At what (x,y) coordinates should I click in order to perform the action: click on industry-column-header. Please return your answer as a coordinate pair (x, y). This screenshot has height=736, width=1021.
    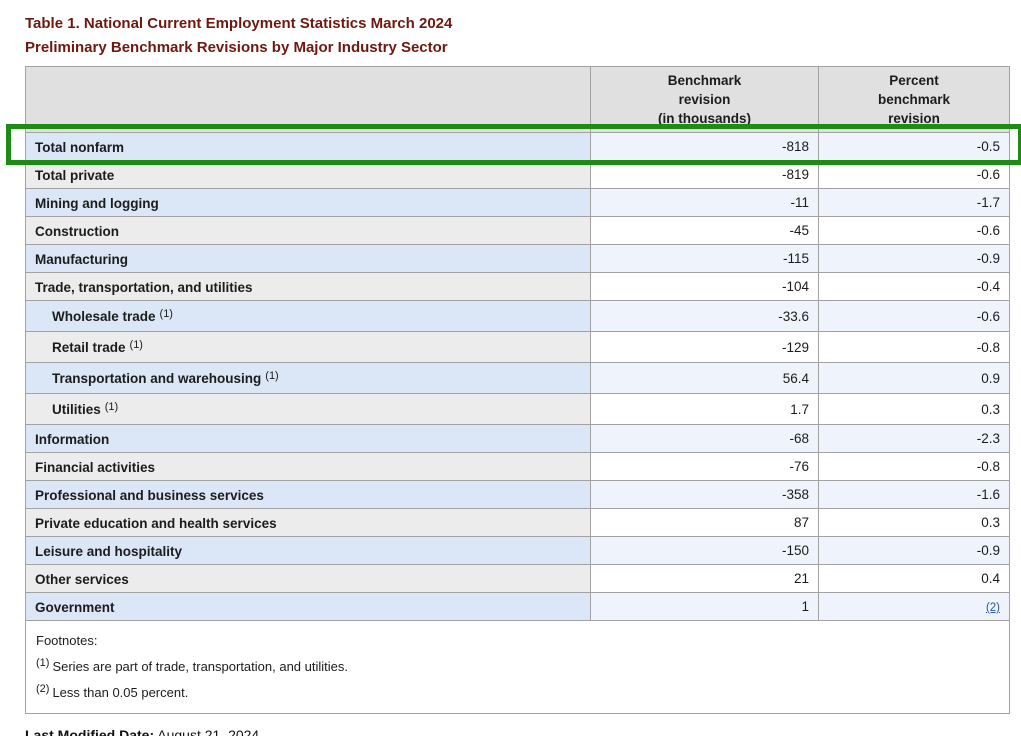
    Looking at the image, I should click on (308, 99).